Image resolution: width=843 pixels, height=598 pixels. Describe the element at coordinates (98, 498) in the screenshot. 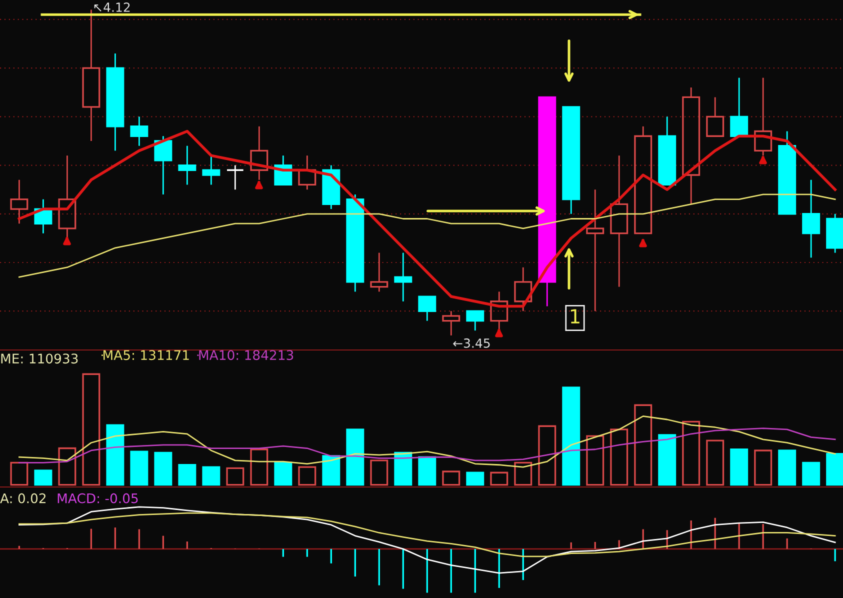

I see `chart-subtitle: MACD: -0.05` at that location.